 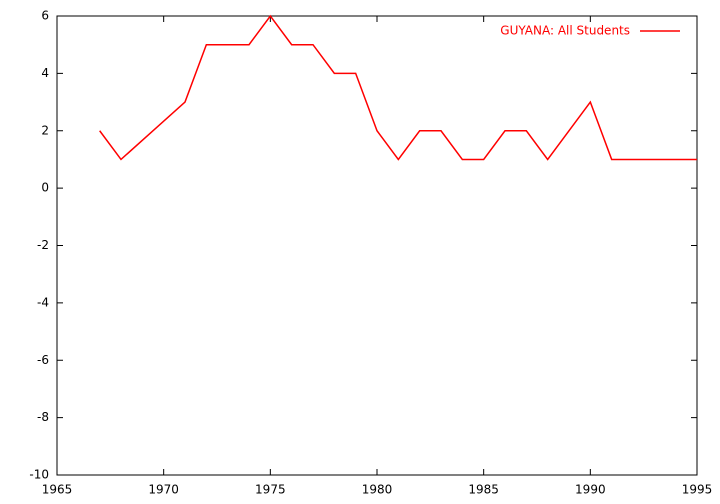 I want to click on y-tick-label: 2, so click(x=45, y=130).